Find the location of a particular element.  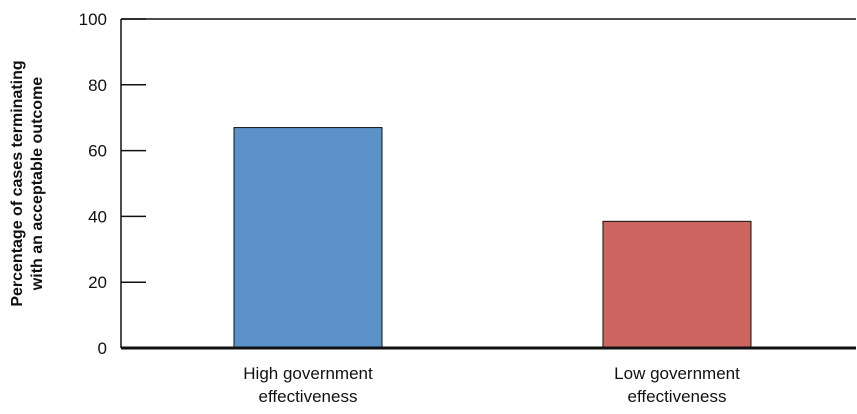

y-axis-label-line-1: Percentage of cases terminating is located at coordinates (17, 183).